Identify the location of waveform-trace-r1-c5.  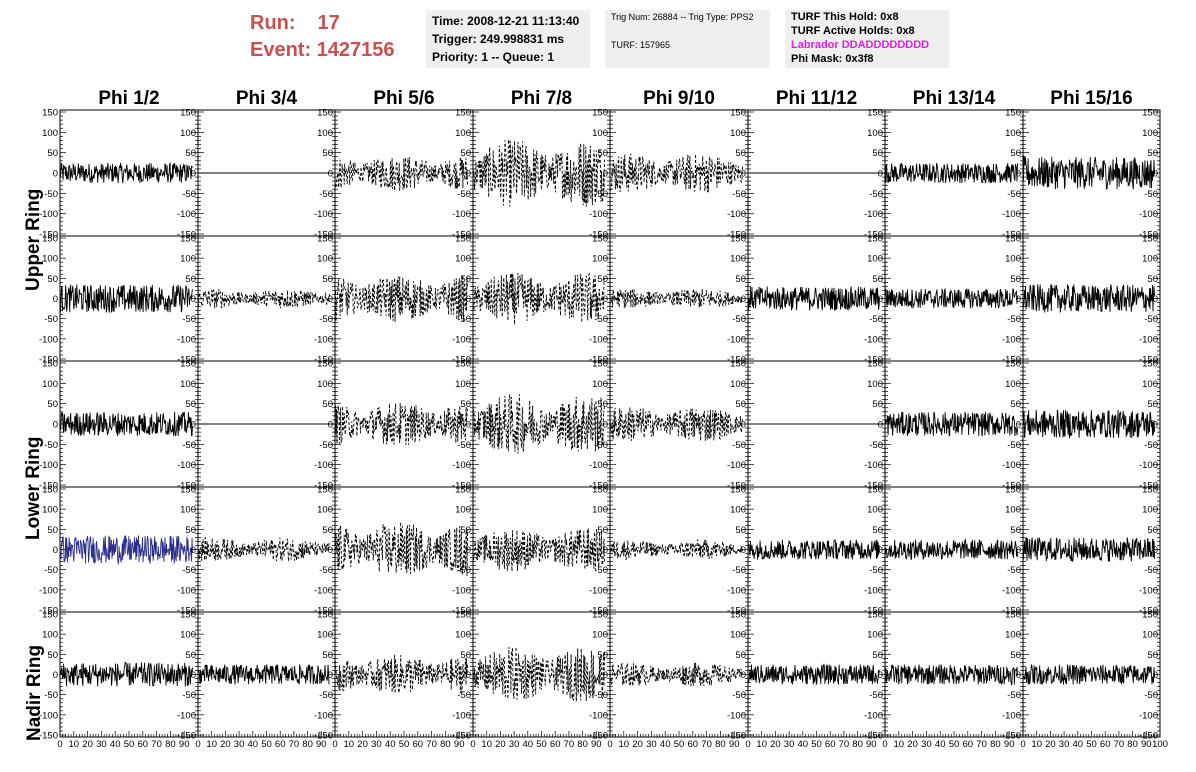
(813, 298).